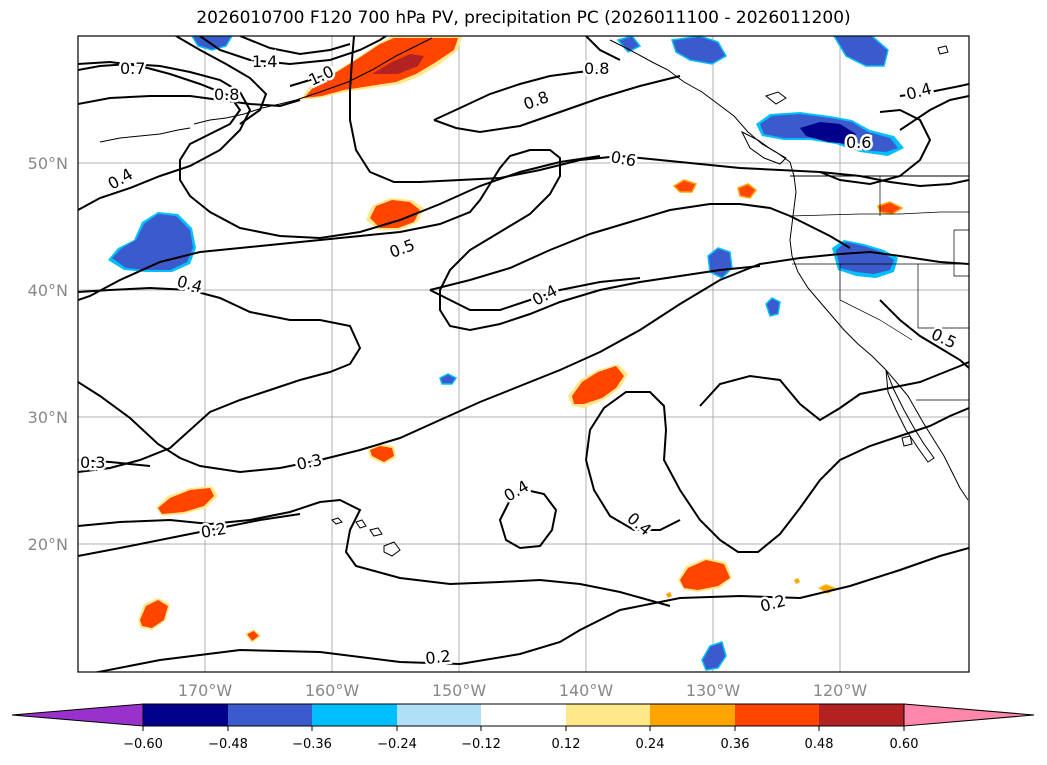 Image resolution: width=1047 pixels, height=765 pixels. I want to click on contour-1.4, so click(293, 51).